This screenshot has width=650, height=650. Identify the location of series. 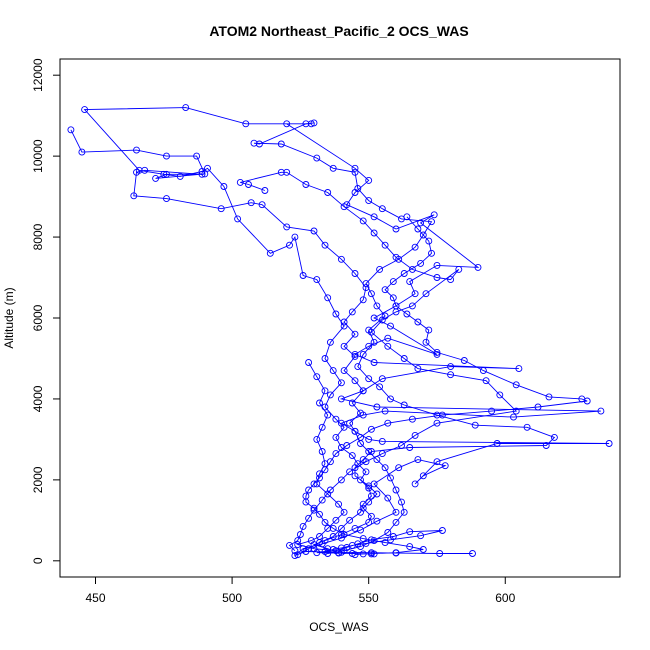
(370, 458).